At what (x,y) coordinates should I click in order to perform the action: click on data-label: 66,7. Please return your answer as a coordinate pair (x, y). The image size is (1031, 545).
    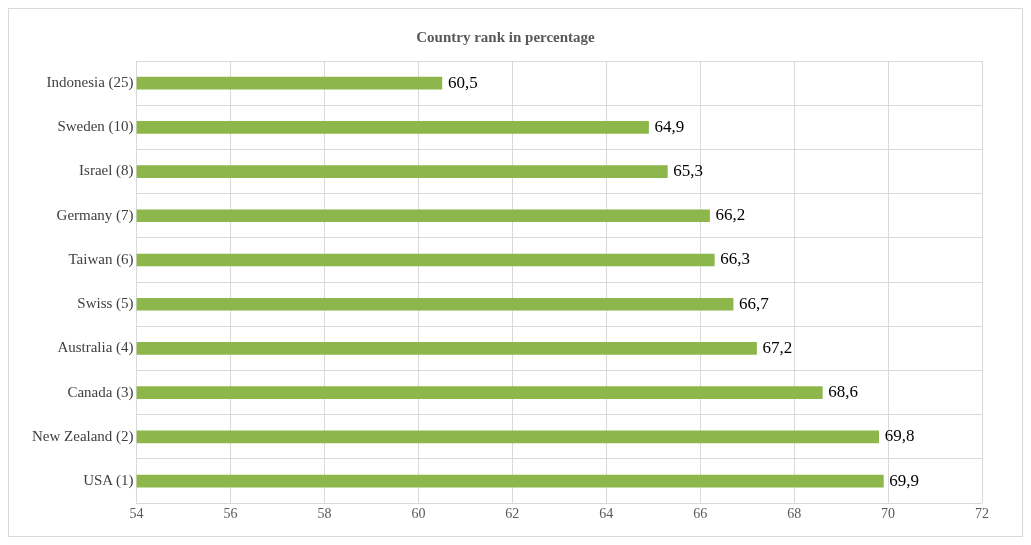
    Looking at the image, I should click on (754, 303).